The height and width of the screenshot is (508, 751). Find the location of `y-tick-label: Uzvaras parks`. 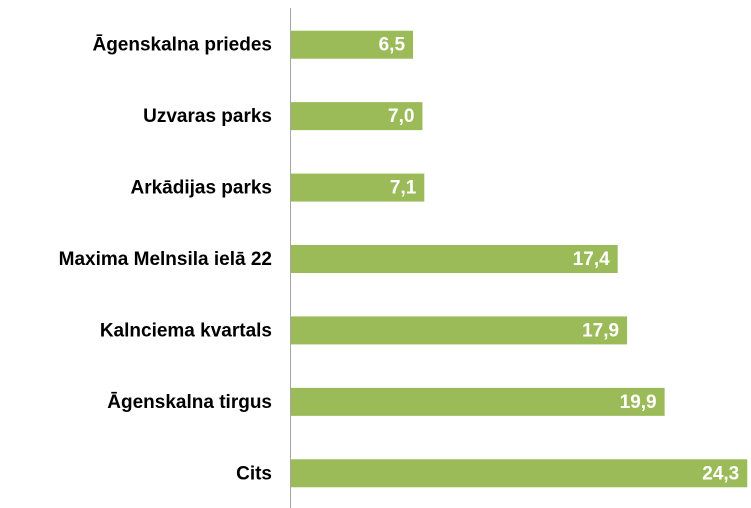

y-tick-label: Uzvaras parks is located at coordinates (207, 116).